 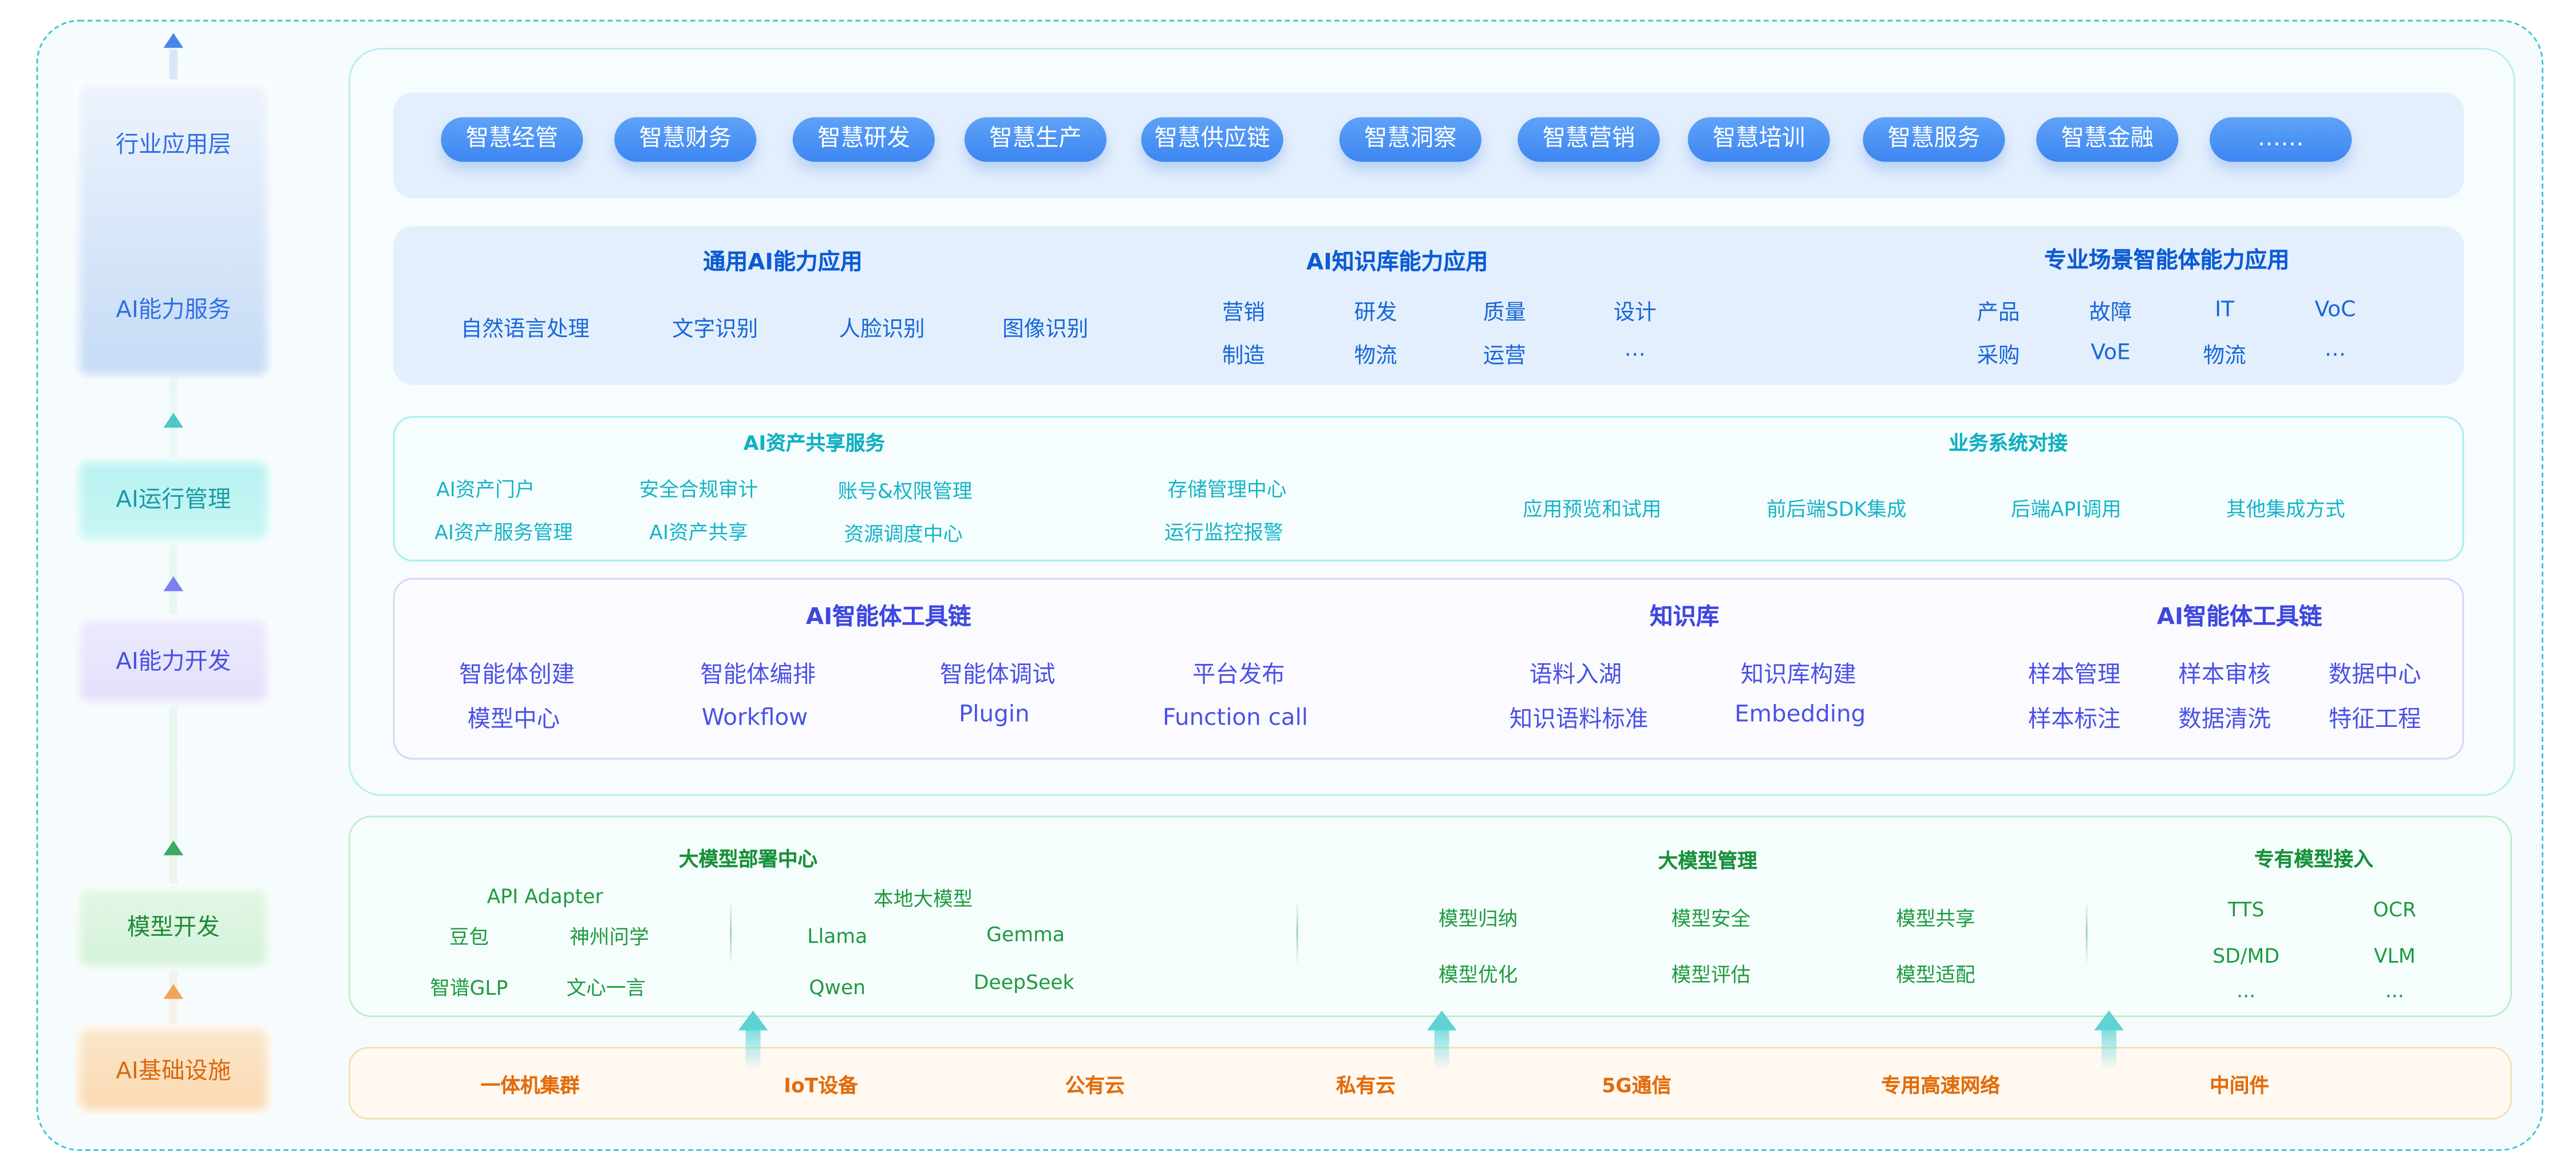 What do you see at coordinates (485, 490) in the screenshot?
I see `asset-item: AI资产门户` at bounding box center [485, 490].